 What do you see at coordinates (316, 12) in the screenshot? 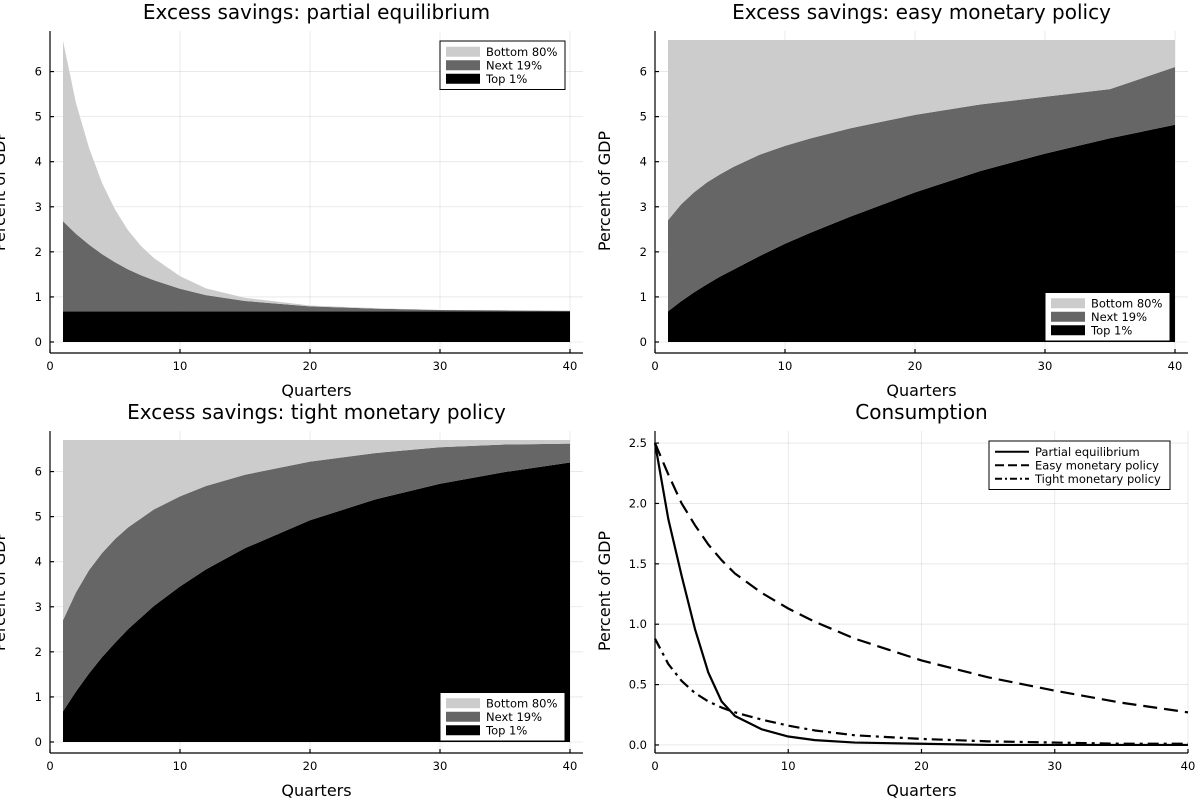
I see `chart-title: Excess savings: partial equilibrium` at bounding box center [316, 12].